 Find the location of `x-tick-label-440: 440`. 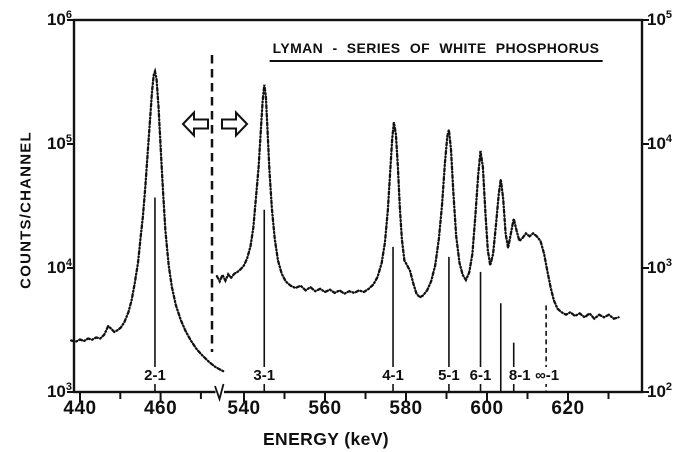

x-tick-label-440: 440 is located at coordinates (80, 408).